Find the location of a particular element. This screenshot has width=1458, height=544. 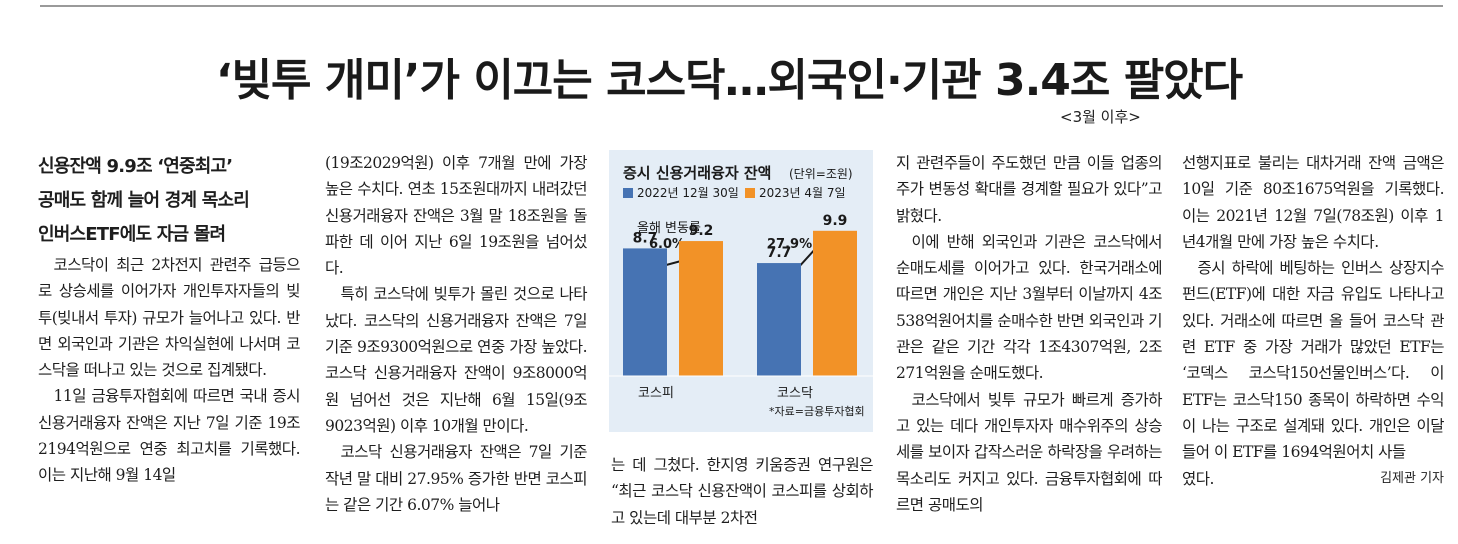

top-rule is located at coordinates (741, 6).